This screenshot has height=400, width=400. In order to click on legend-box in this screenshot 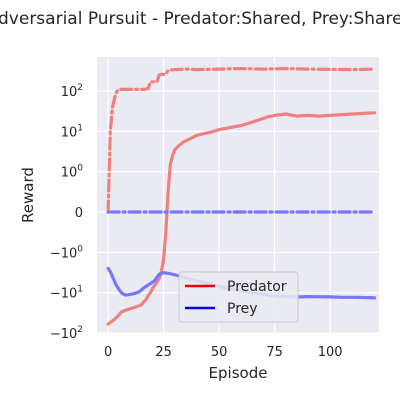, I will do `click(238, 297)`.